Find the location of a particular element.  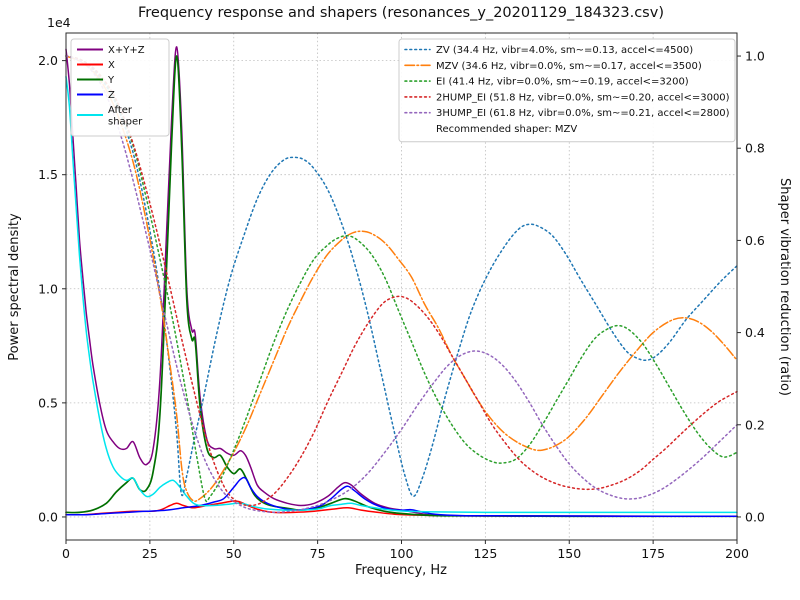

y-right-tick-label: 0.4 is located at coordinates (755, 332).